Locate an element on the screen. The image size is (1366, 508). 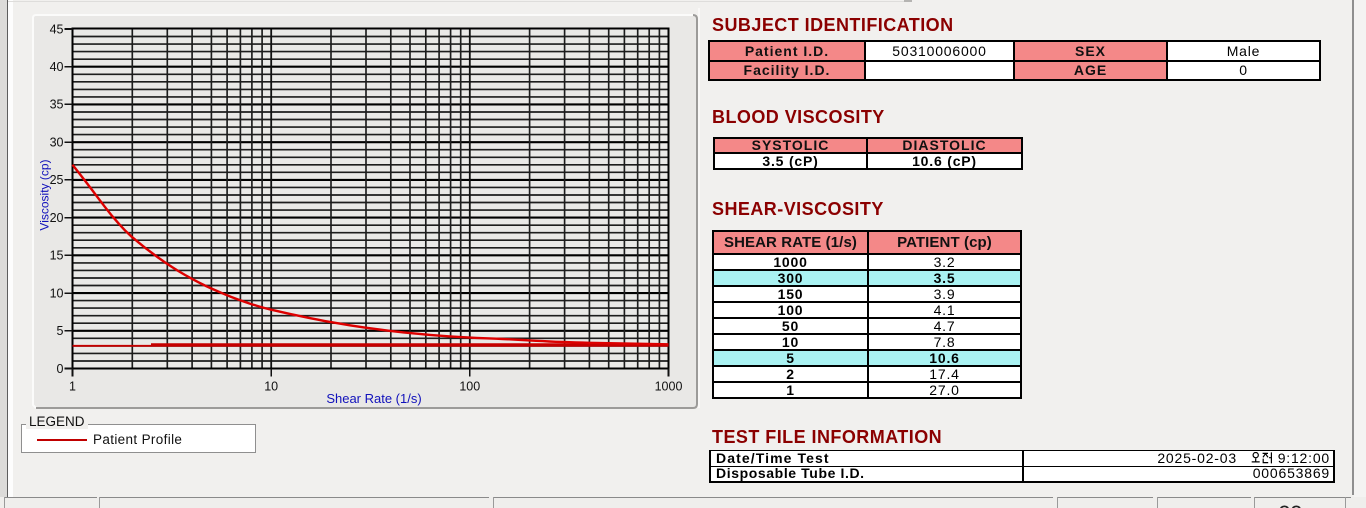
svg-text: 100 is located at coordinates (469, 387).